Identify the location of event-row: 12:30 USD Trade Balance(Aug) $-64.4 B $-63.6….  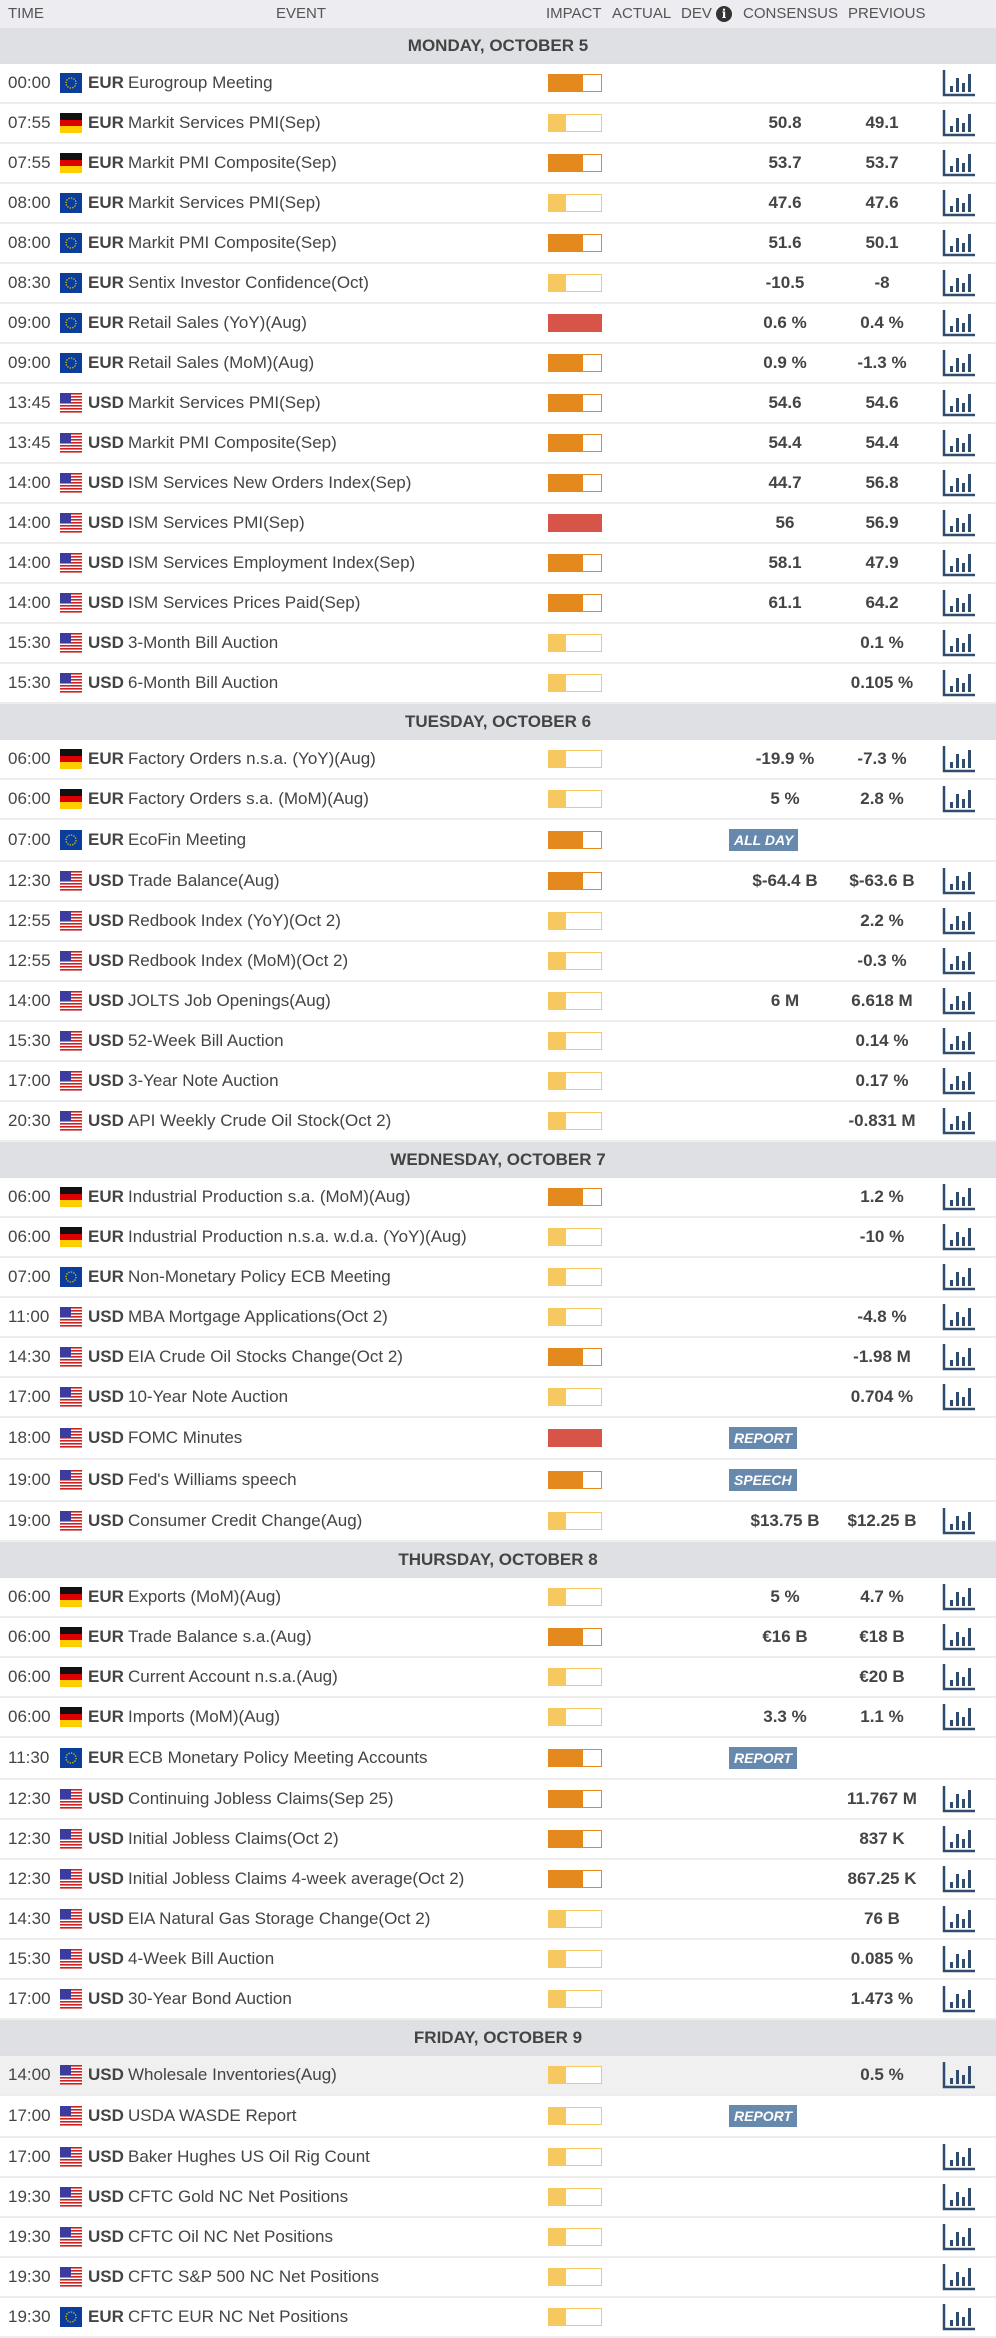
(498, 882).